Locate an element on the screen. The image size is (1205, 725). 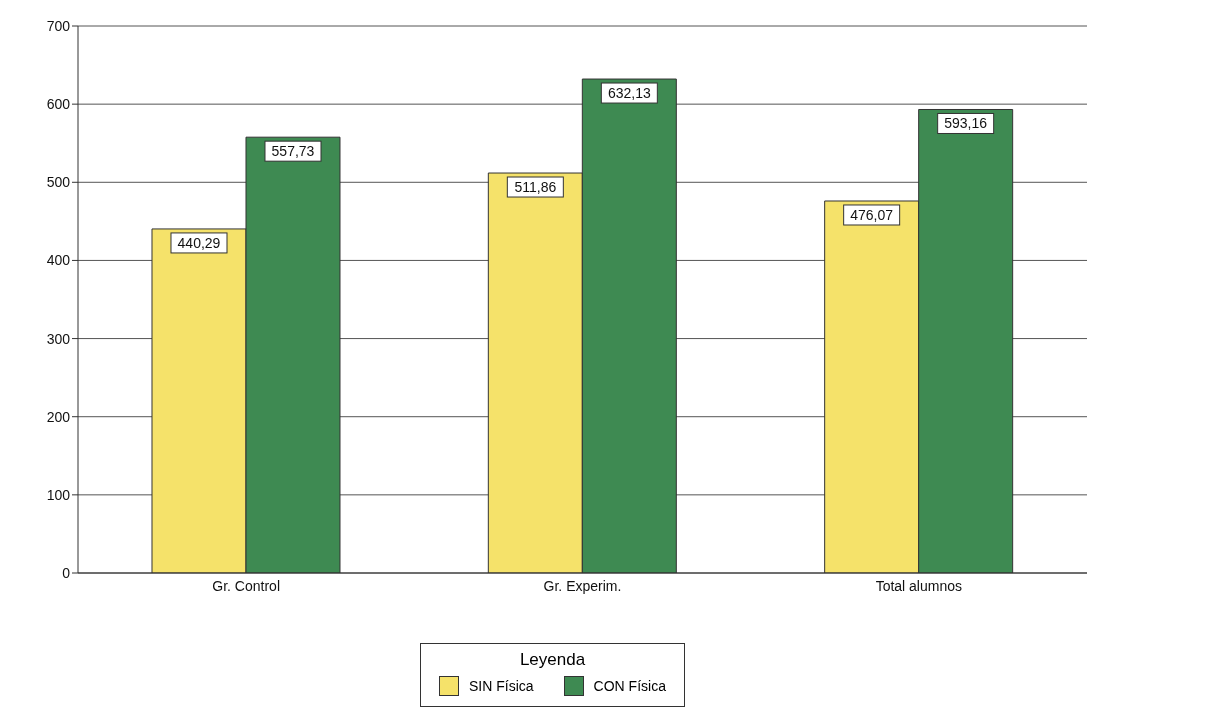
y-tick-label: 200 is located at coordinates (58, 416).